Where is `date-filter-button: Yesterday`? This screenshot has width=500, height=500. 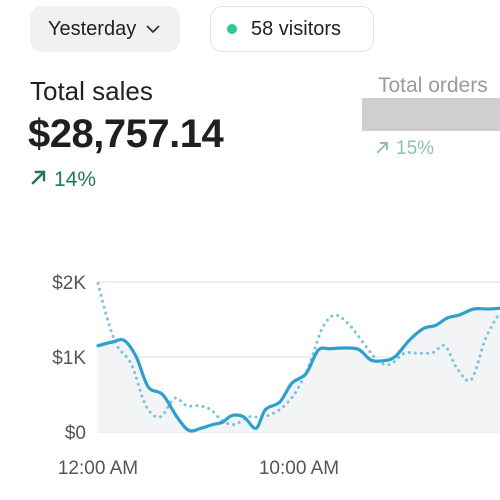 date-filter-button: Yesterday is located at coordinates (105, 29).